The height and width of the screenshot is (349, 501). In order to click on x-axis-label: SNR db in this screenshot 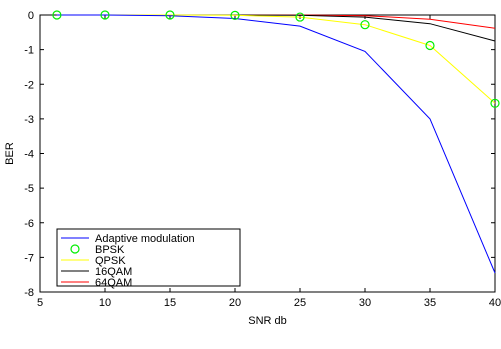, I will do `click(267, 321)`.